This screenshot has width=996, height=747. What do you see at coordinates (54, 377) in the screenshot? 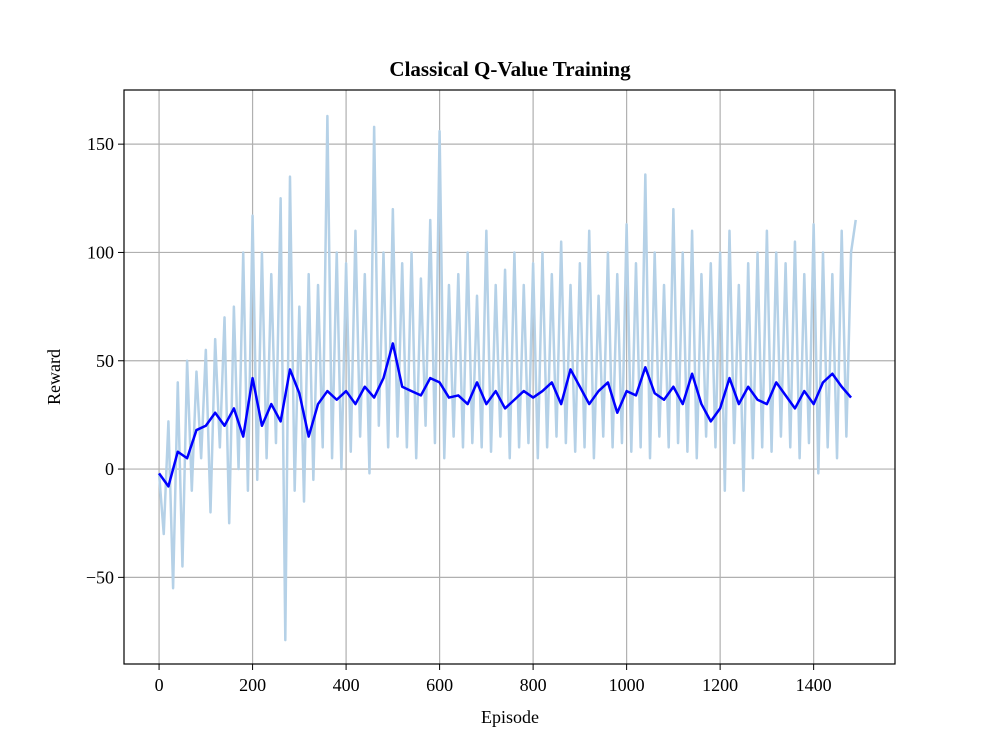
I see `y-axis-label: Reward` at bounding box center [54, 377].